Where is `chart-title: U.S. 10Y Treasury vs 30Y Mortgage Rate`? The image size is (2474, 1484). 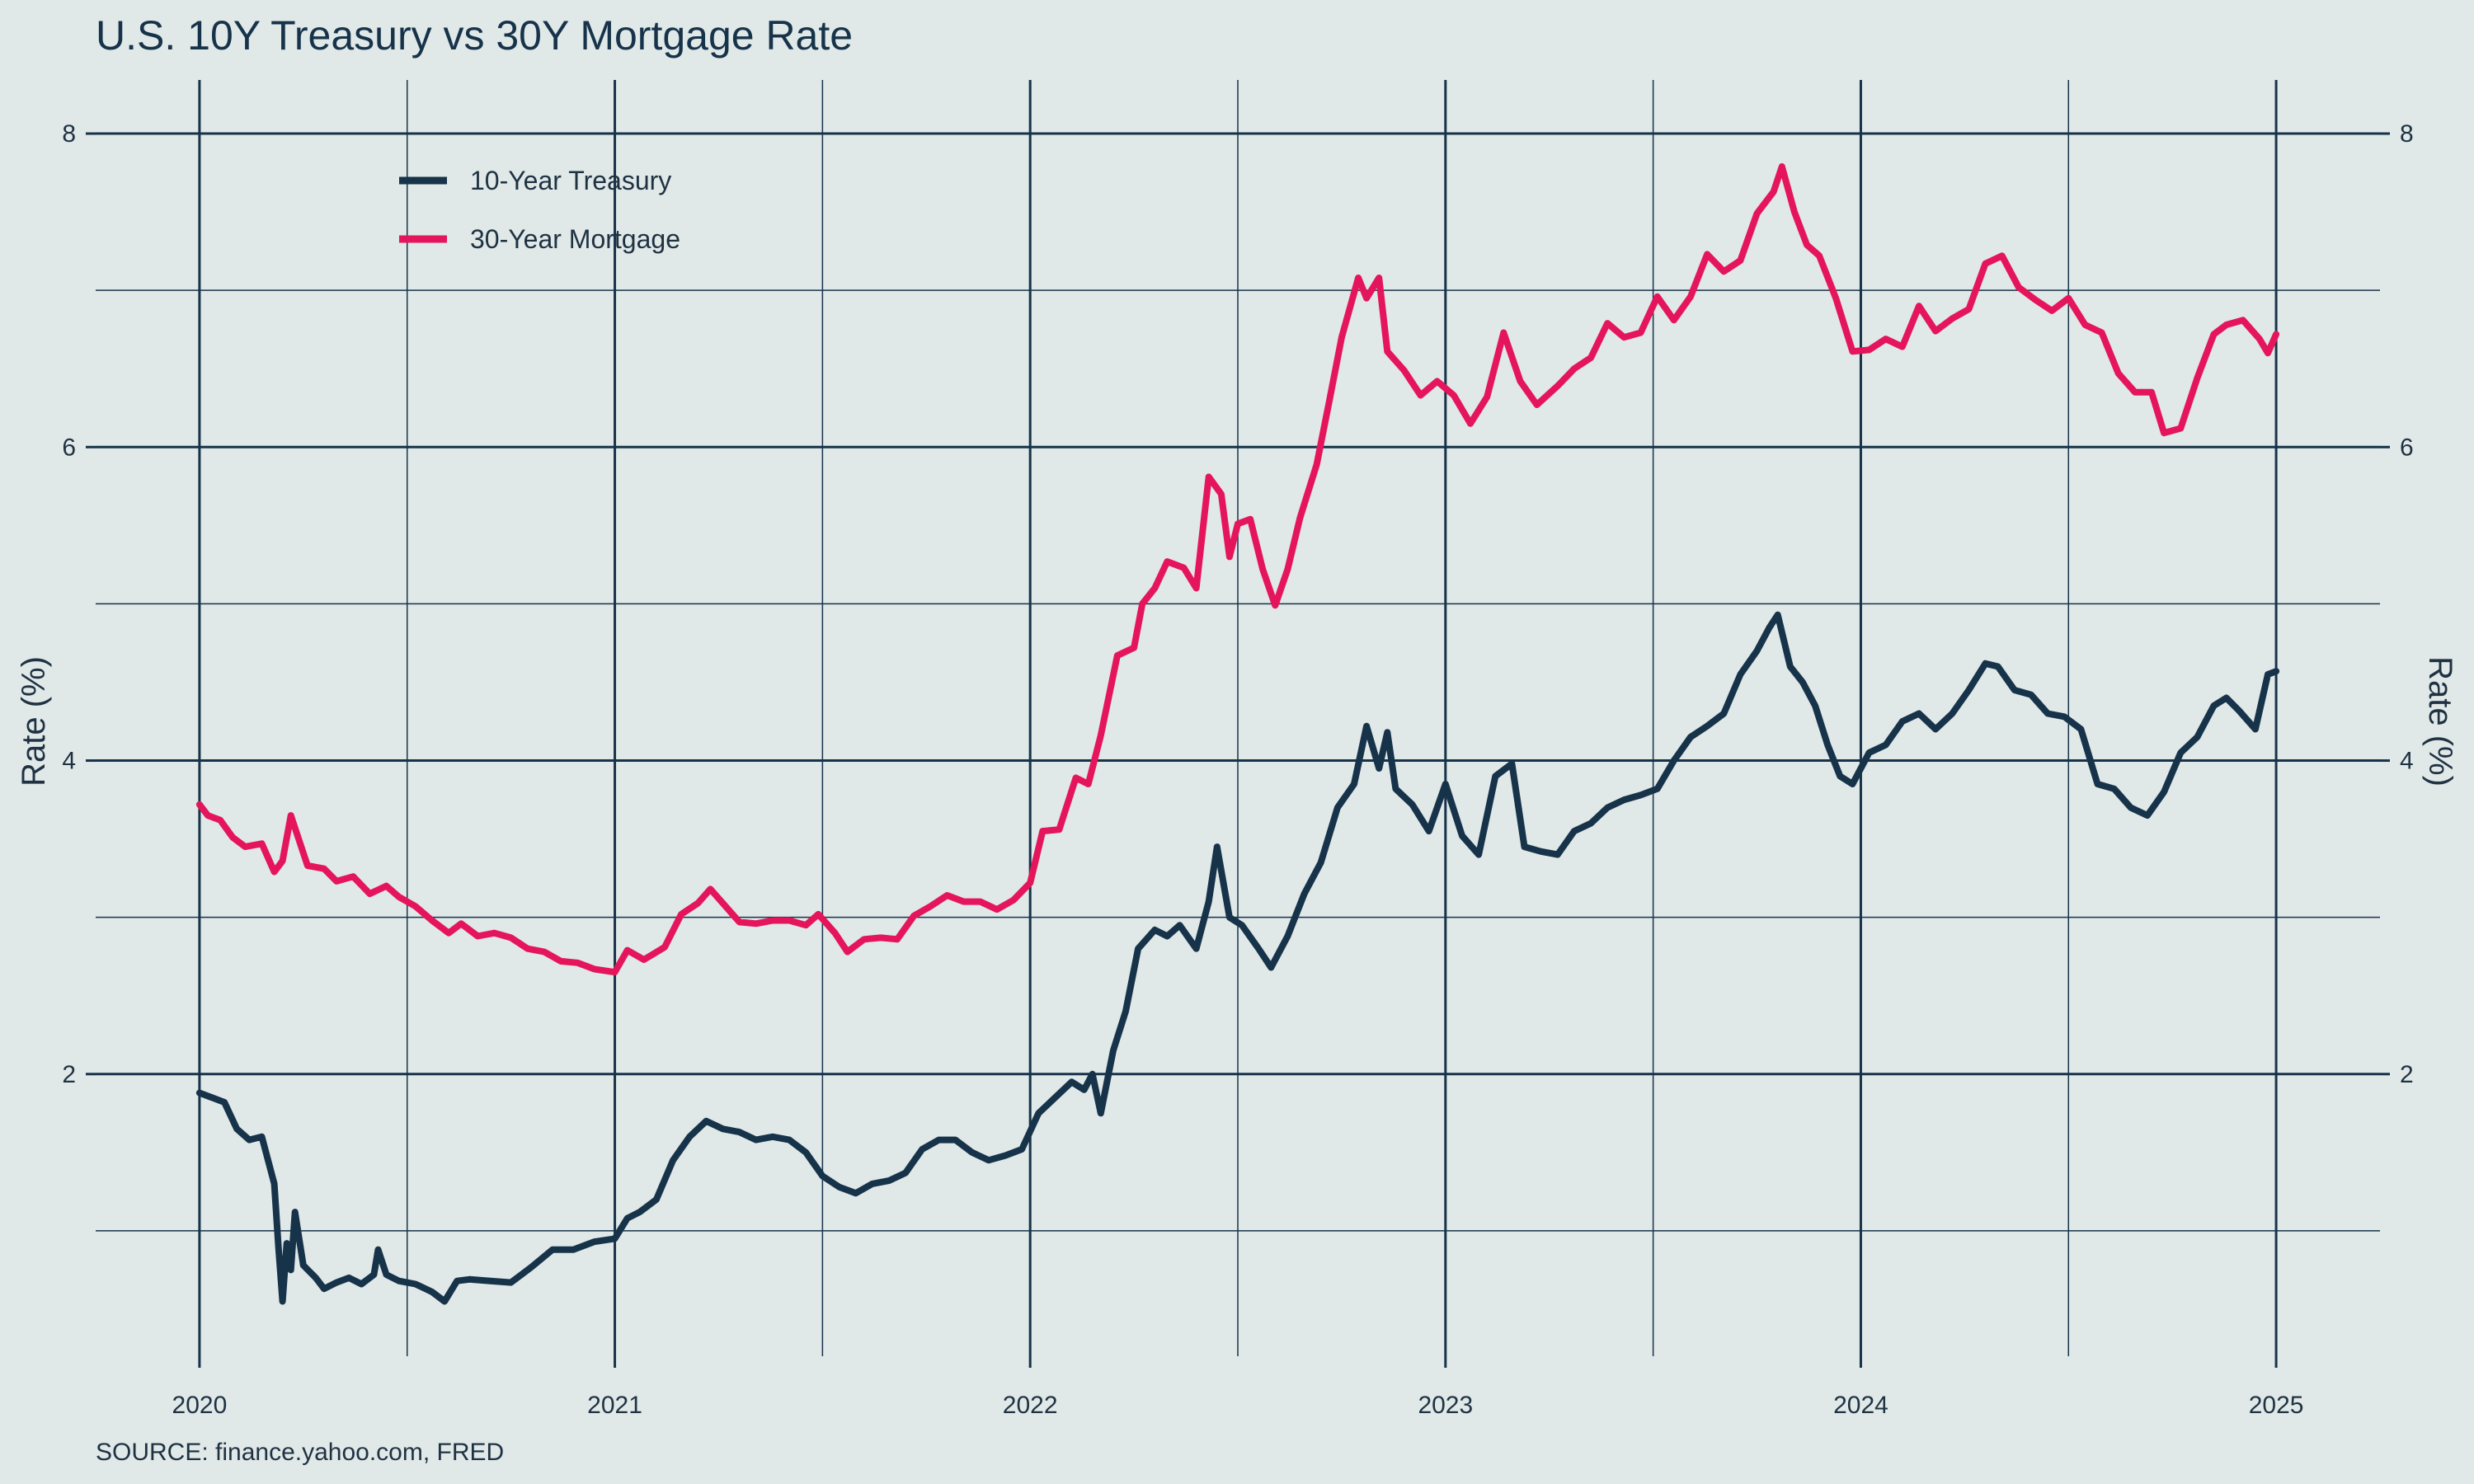
chart-title: U.S. 10Y Treasury vs 30Y Mortgage Rate is located at coordinates (474, 35).